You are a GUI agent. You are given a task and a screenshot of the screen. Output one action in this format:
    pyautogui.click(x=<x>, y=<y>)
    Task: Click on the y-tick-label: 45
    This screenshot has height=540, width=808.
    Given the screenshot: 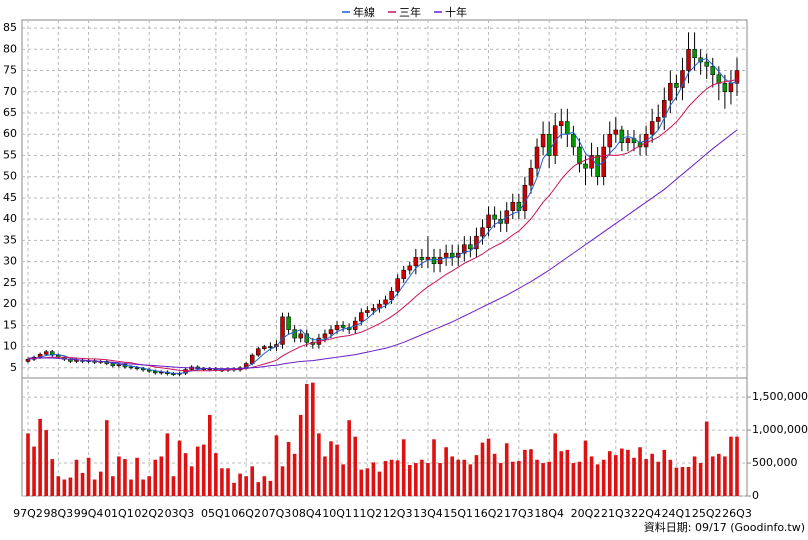 What is the action you would take?
    pyautogui.click(x=10, y=197)
    